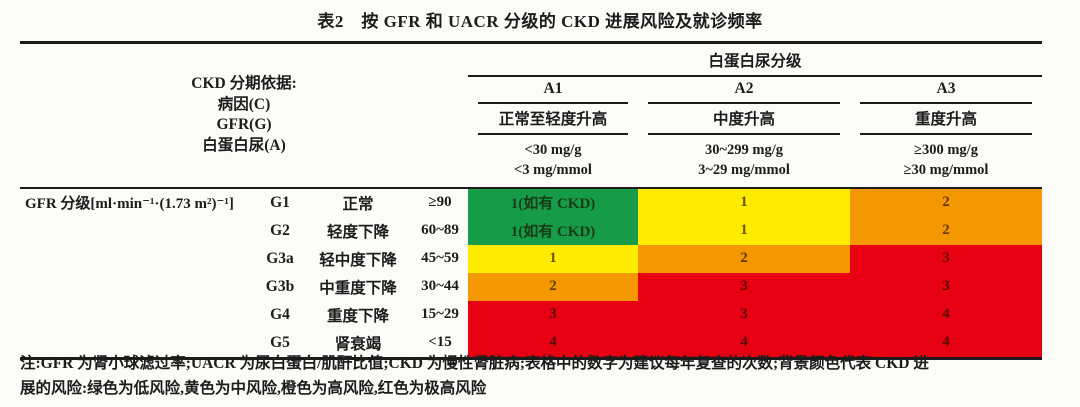 This screenshot has width=1080, height=407. What do you see at coordinates (540, 21) in the screenshot?
I see `table-title: 表2 按 GFR 和 UACR 分级的 CKD 进展风险及就诊频率` at bounding box center [540, 21].